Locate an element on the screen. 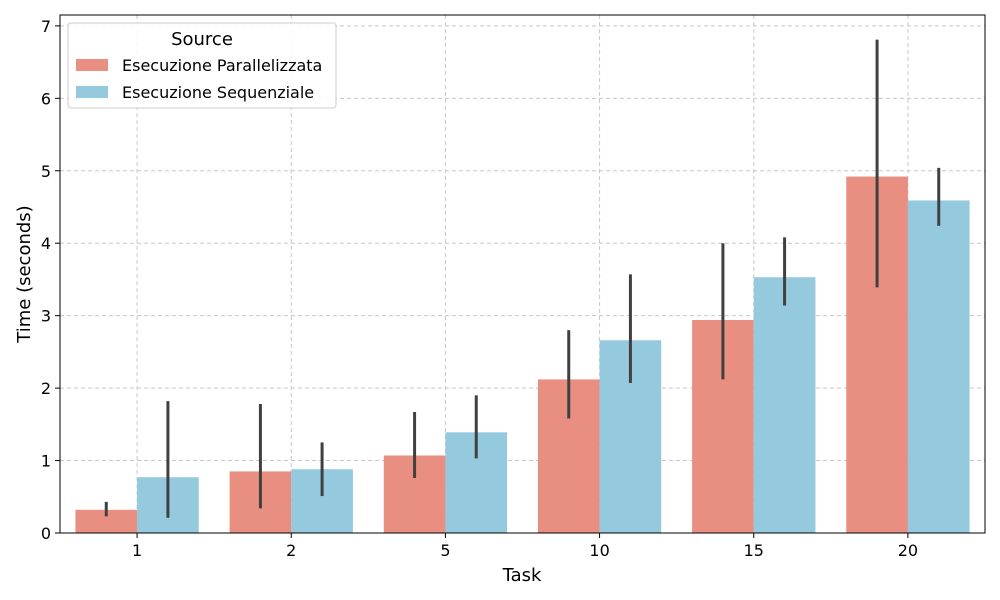  legend-label-parallelizzata: Esecuzione Parallelizzata is located at coordinates (222, 65).